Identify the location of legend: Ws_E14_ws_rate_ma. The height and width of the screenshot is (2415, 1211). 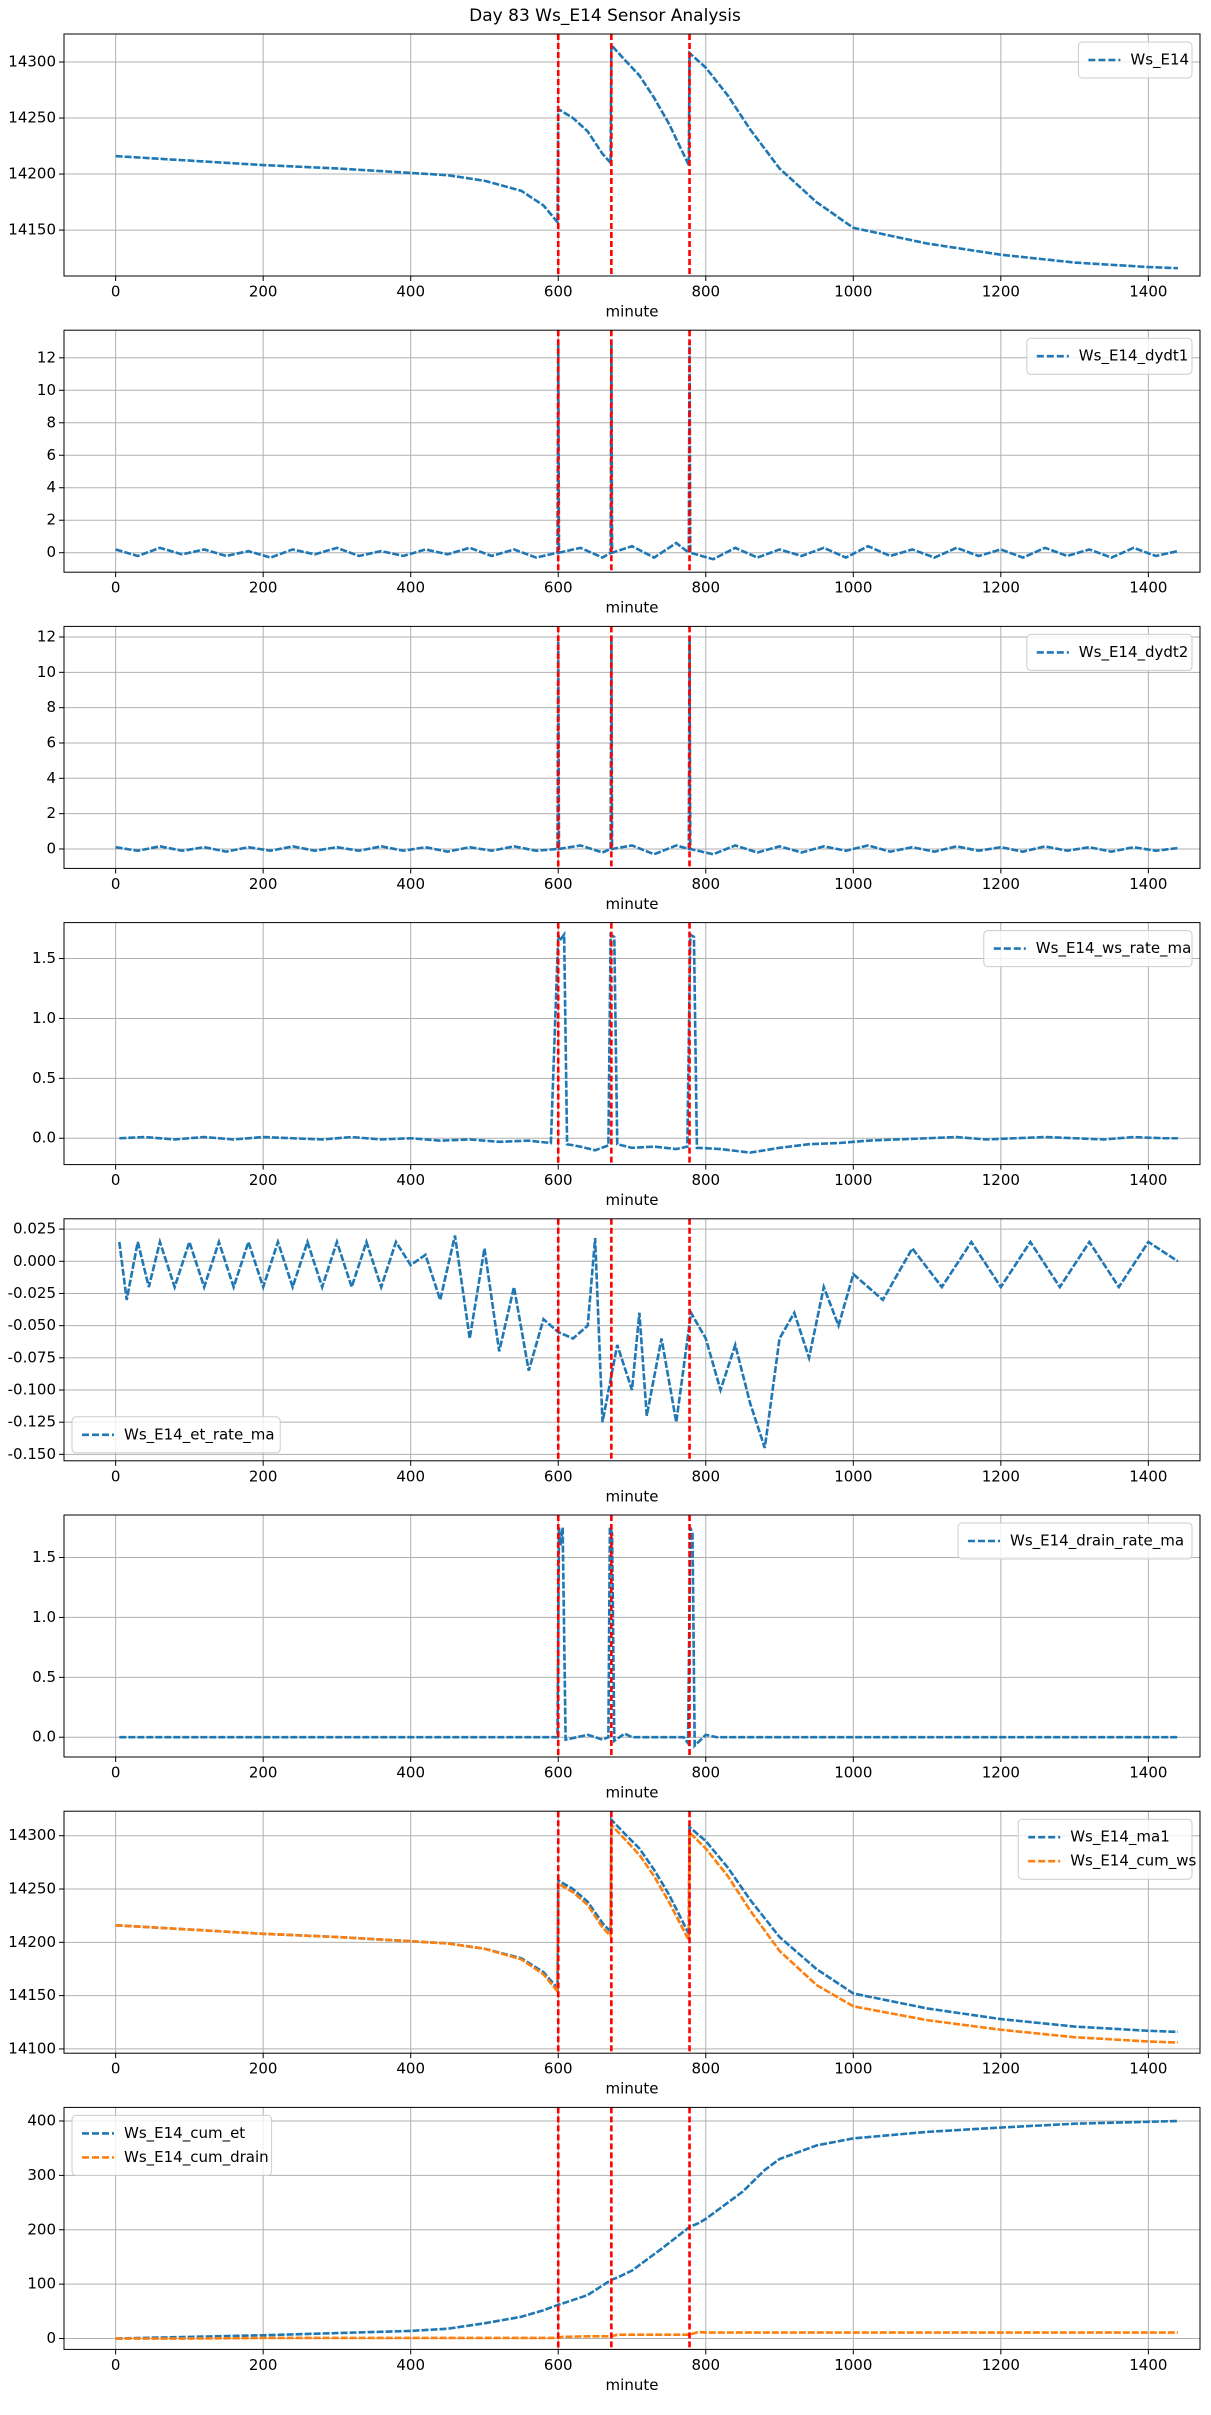
(1088, 949).